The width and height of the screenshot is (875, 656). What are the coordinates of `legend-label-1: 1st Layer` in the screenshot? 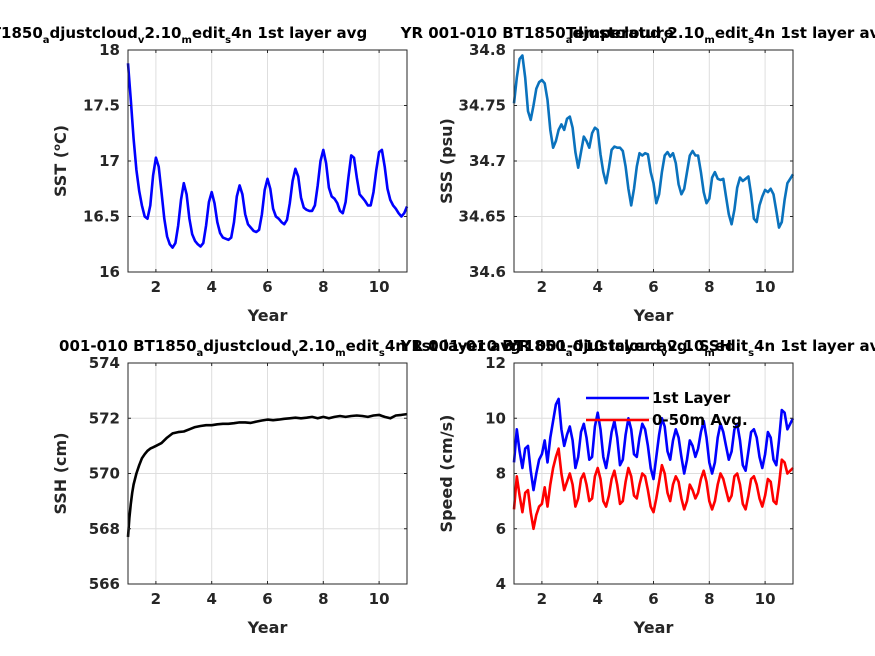 It's located at (691, 398).